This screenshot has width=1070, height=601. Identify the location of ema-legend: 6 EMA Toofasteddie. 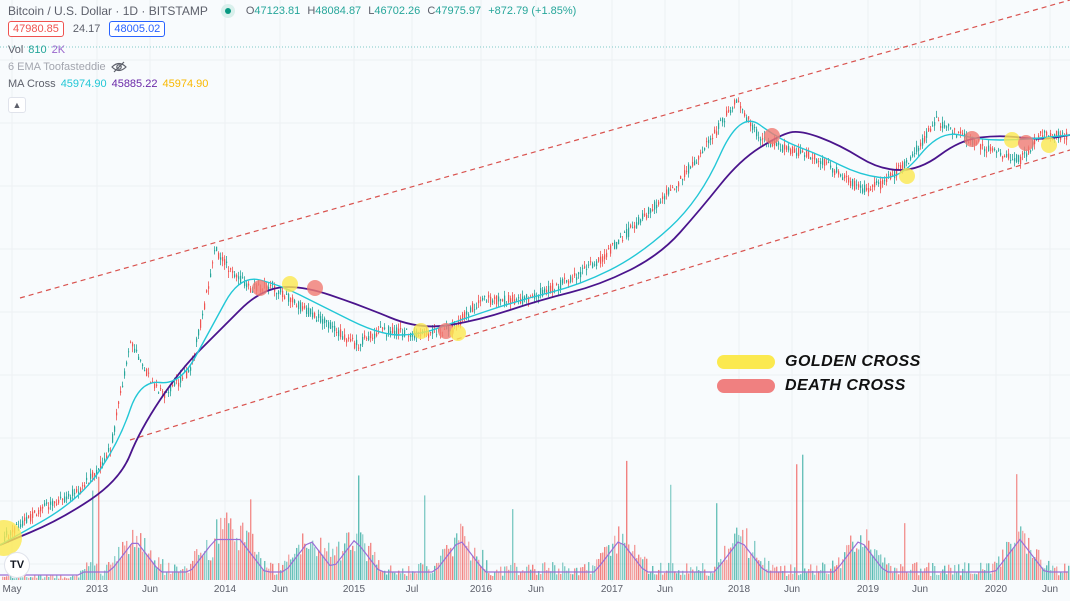
(67, 67).